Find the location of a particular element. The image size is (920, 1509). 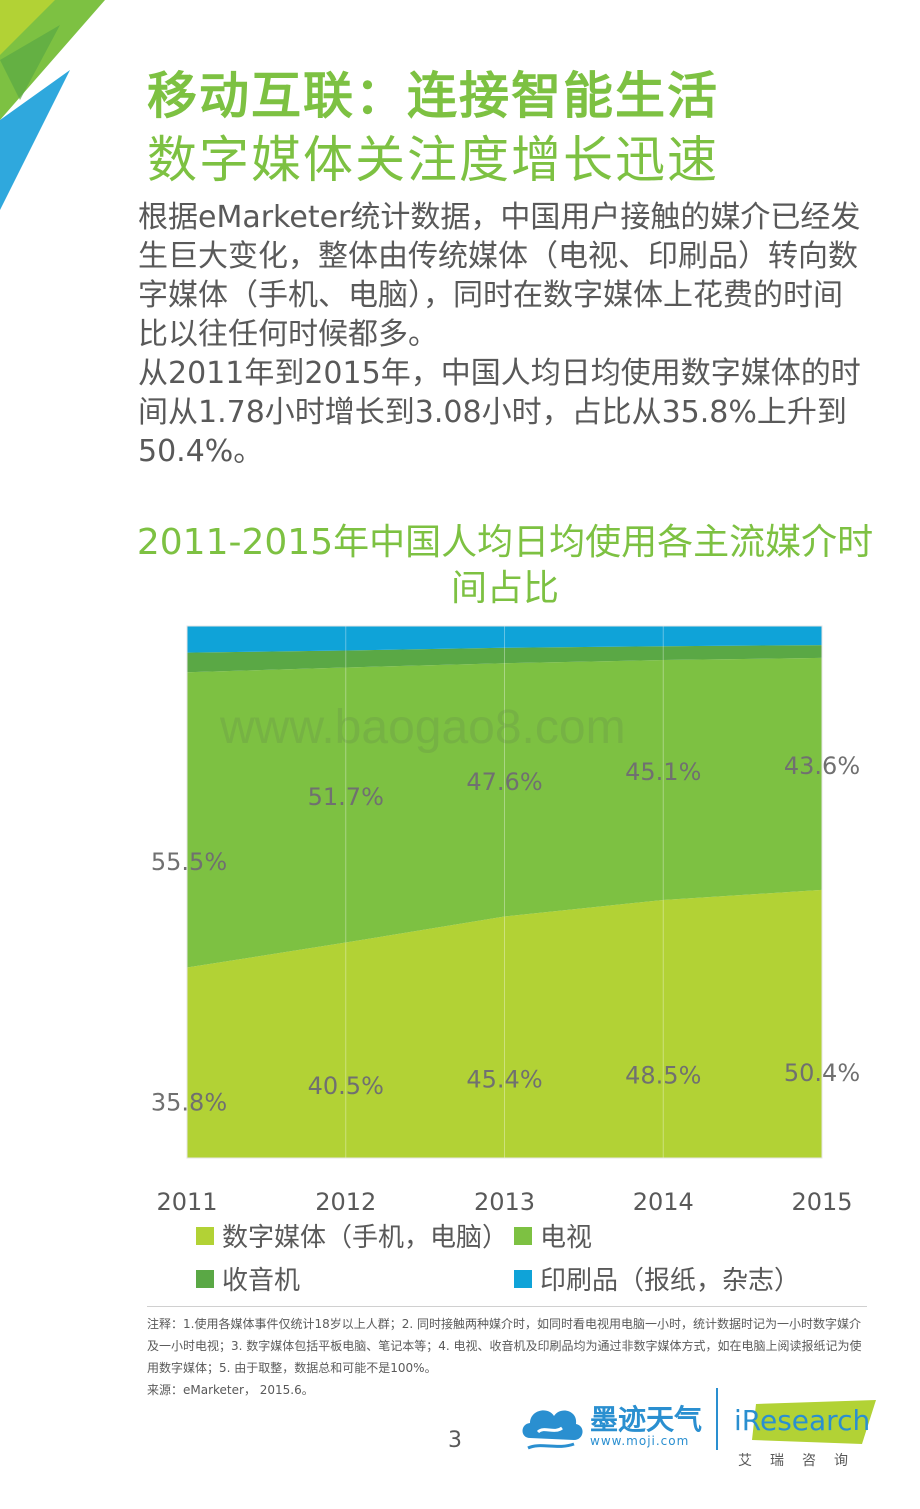

iresearch-cn-name: 艾瑞咨询 is located at coordinates (802, 1461).